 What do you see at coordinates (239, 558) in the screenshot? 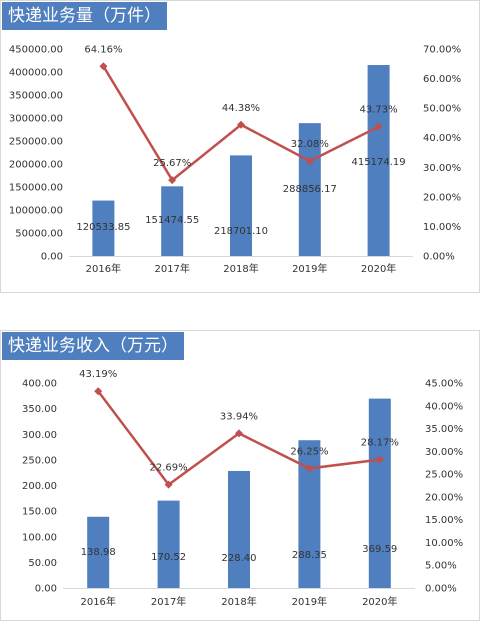
I see `bar-value-label: 228.40` at bounding box center [239, 558].